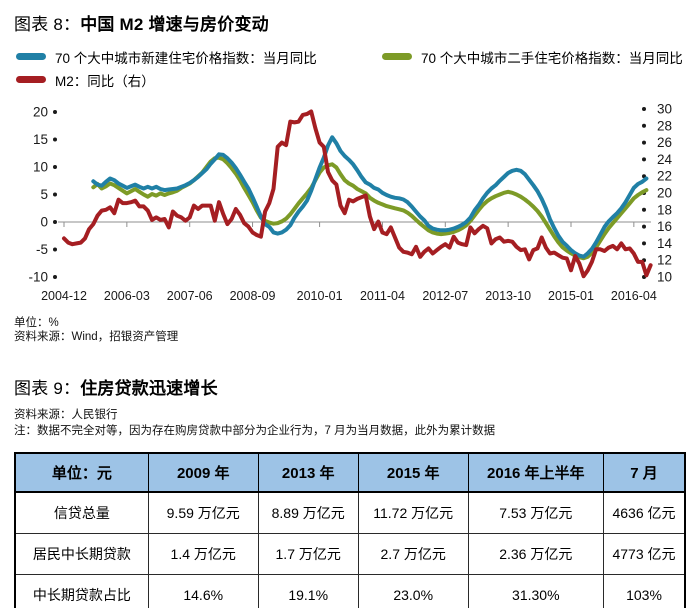 The image size is (700, 608). Describe the element at coordinates (664, 176) in the screenshot. I see `right-axis-label: 22` at that location.